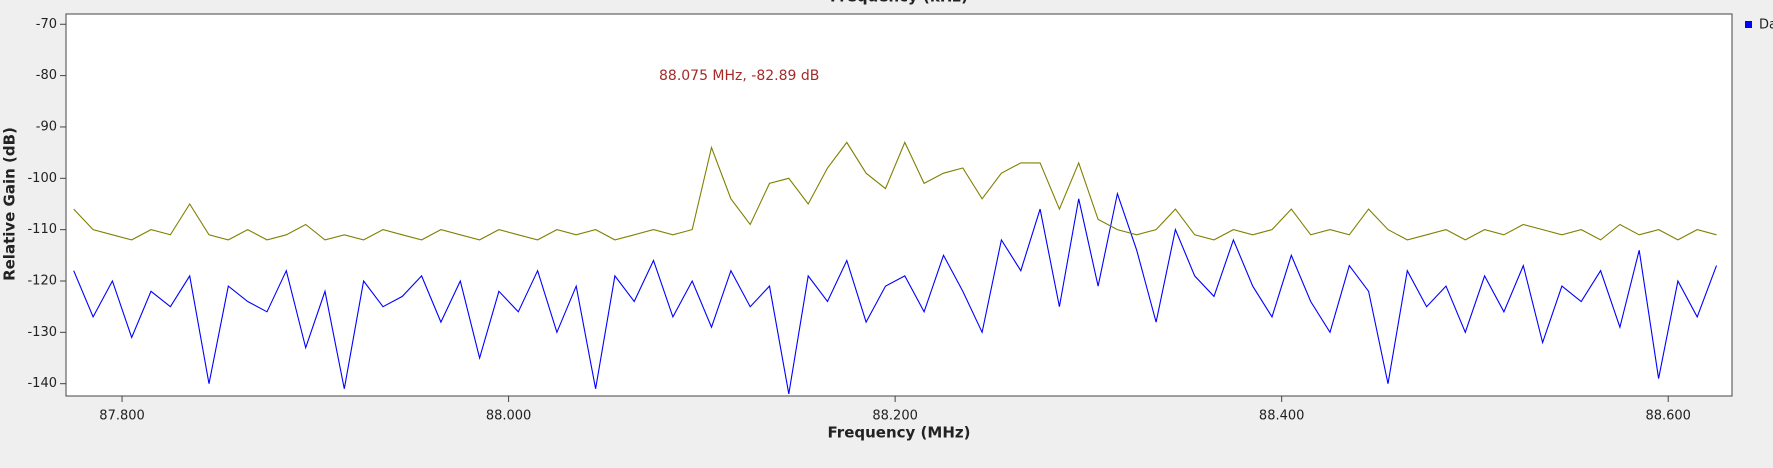  I want to click on x-tick-label: 88.400, so click(1282, 416).